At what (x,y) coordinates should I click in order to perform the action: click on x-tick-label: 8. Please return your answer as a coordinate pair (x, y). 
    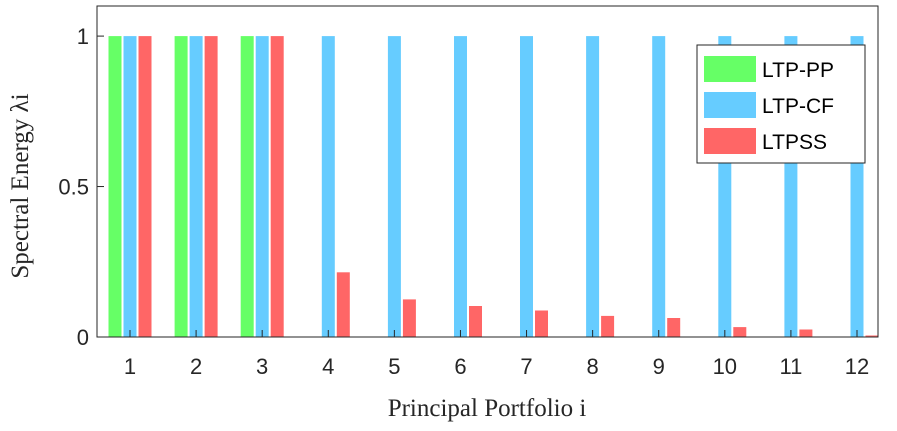
    Looking at the image, I should click on (593, 366).